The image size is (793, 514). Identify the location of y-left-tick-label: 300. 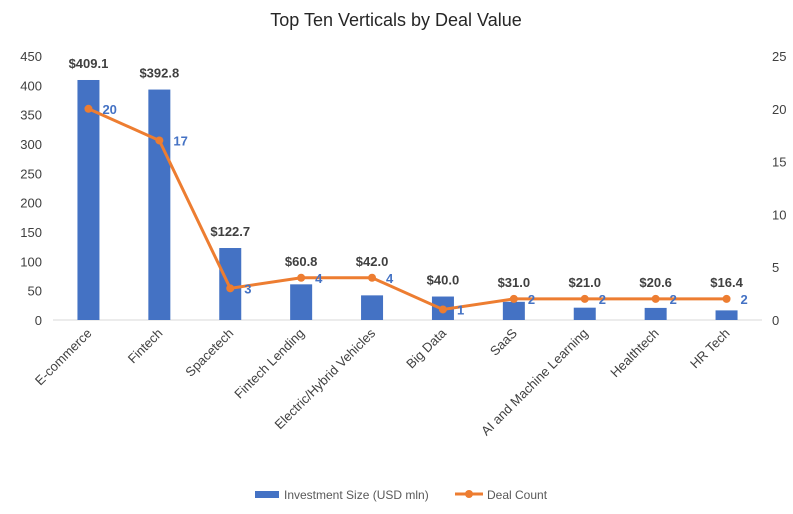
(31, 144).